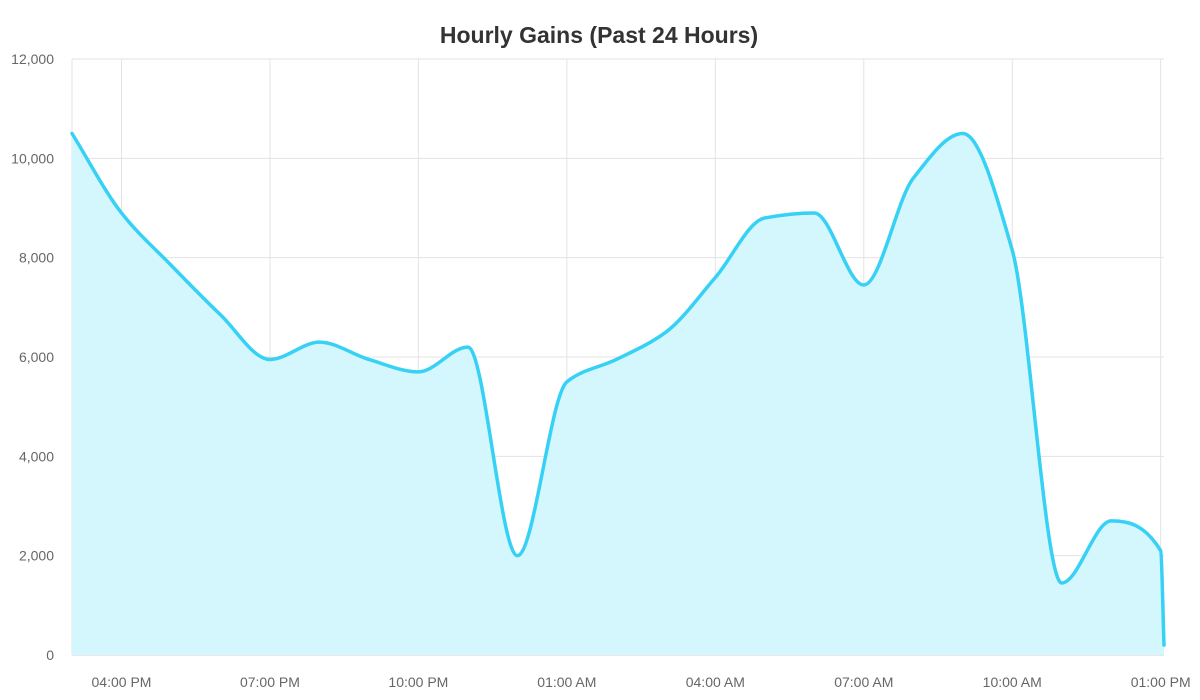  I want to click on x-tick-label: 01:00 PM, so click(1161, 682).